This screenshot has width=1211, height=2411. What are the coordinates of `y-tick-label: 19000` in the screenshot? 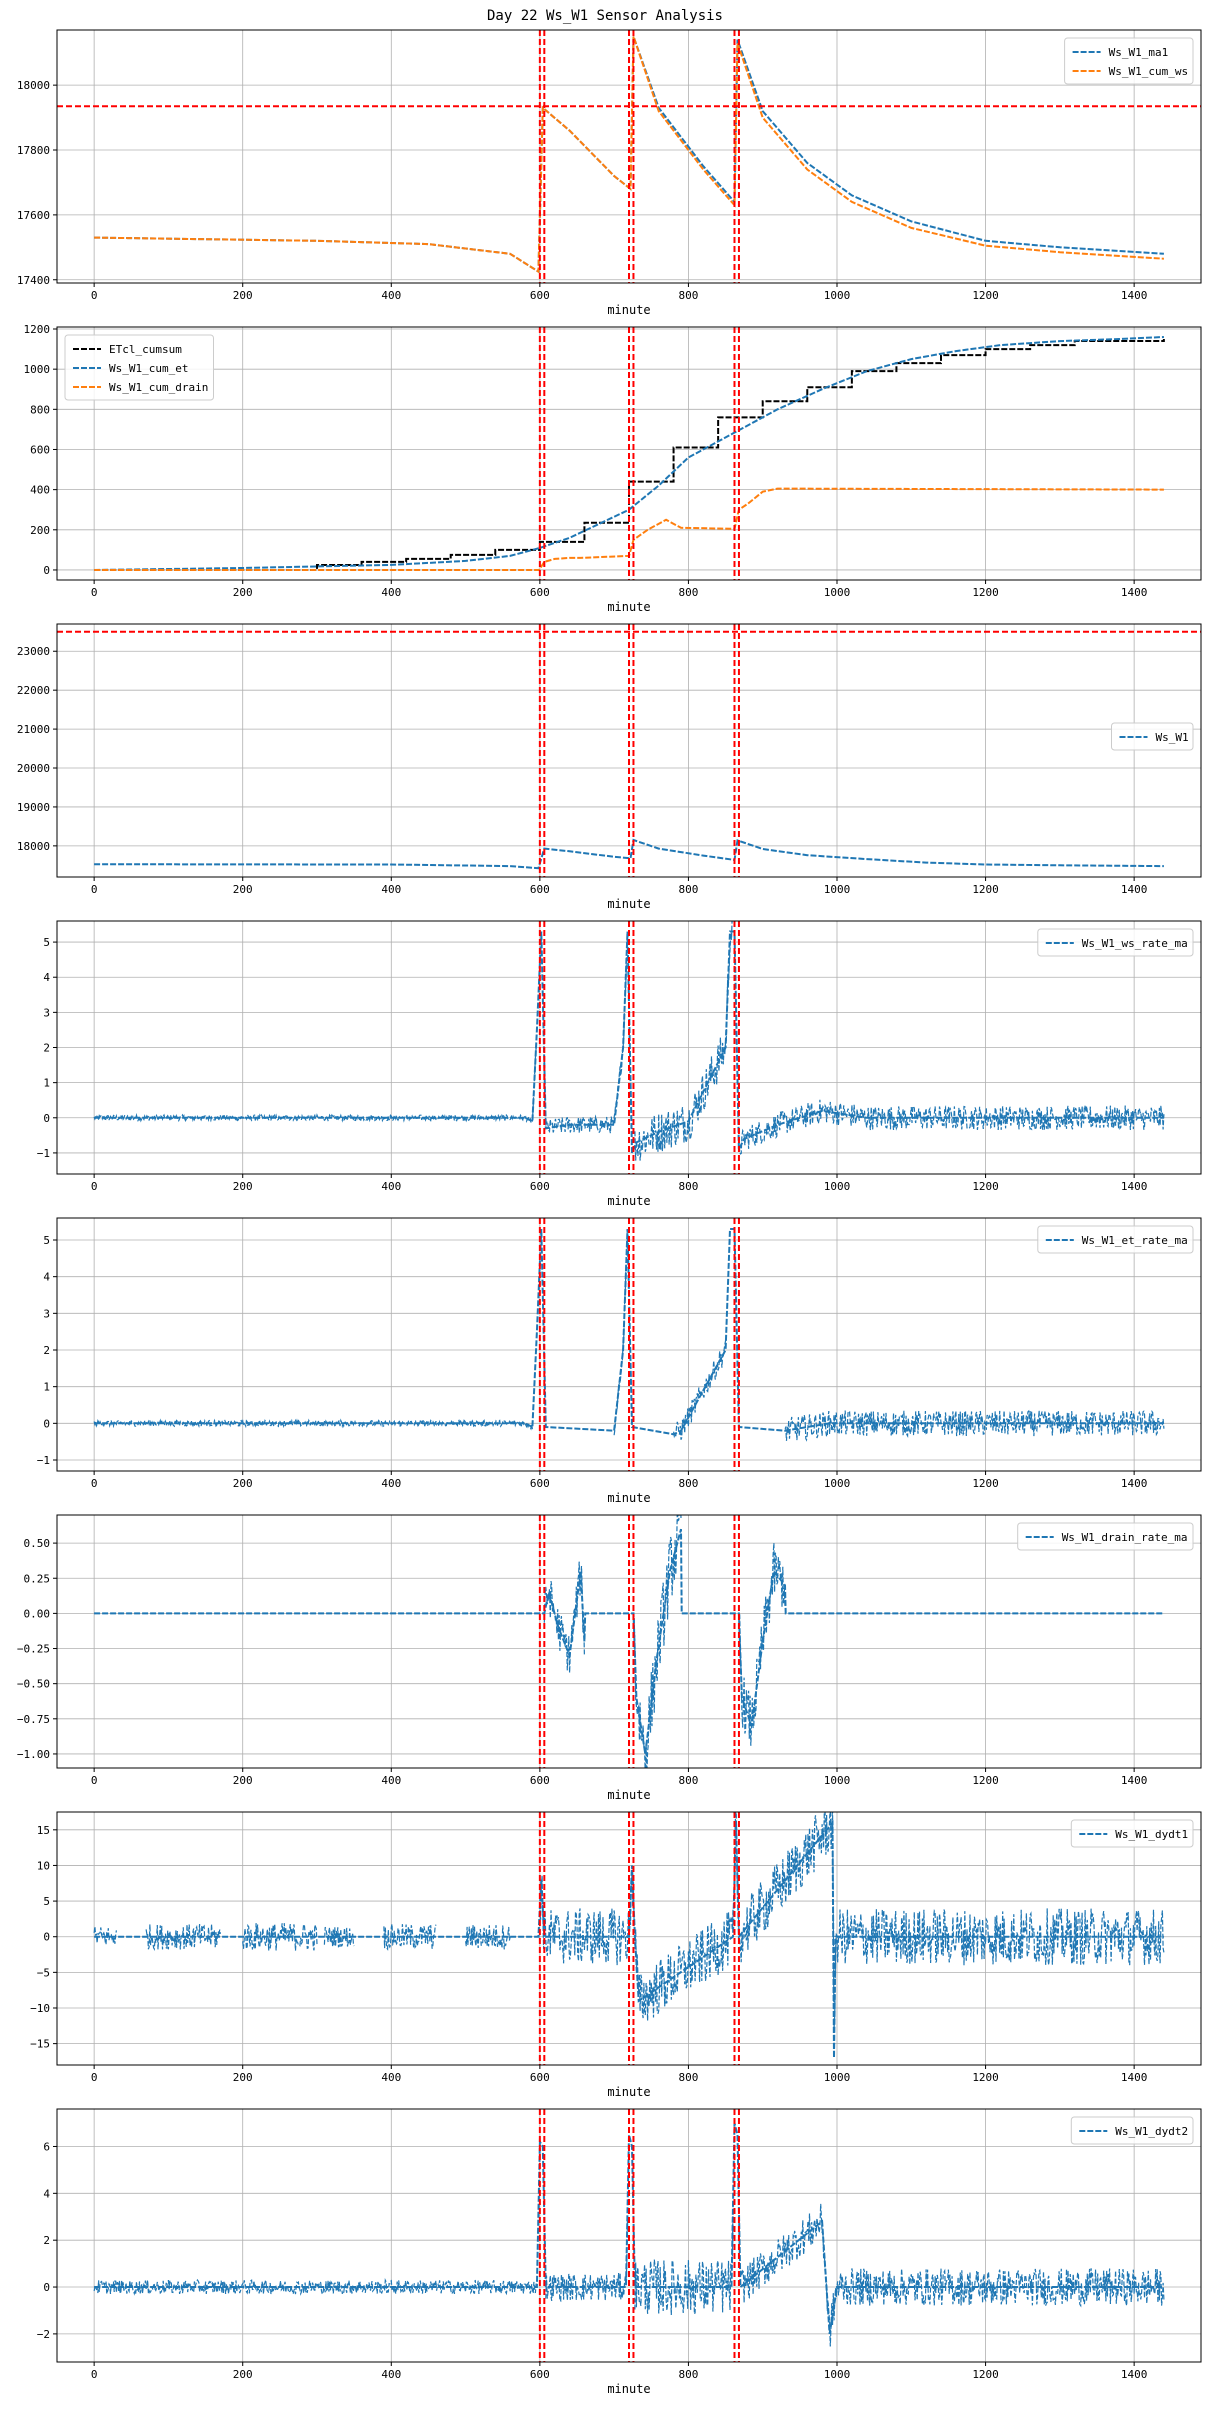 It's located at (33, 807).